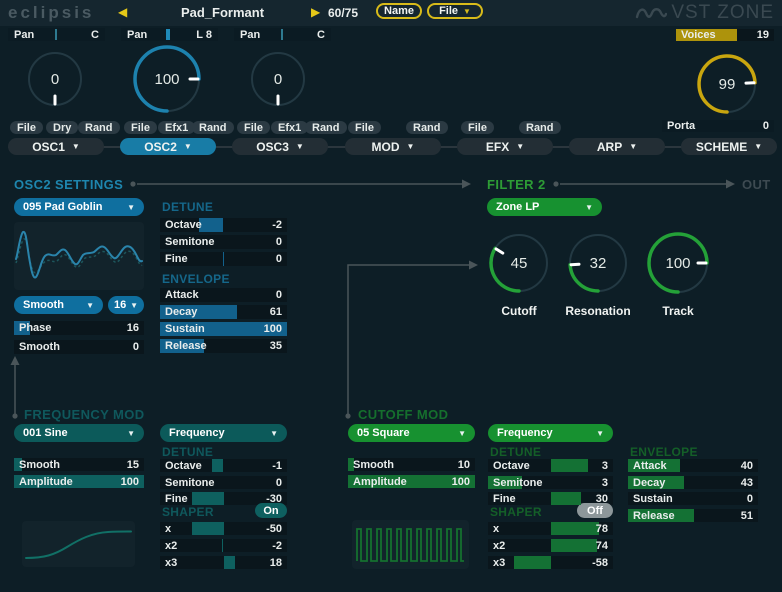 This screenshot has width=782, height=592. I want to click on out-label: OUT, so click(756, 184).